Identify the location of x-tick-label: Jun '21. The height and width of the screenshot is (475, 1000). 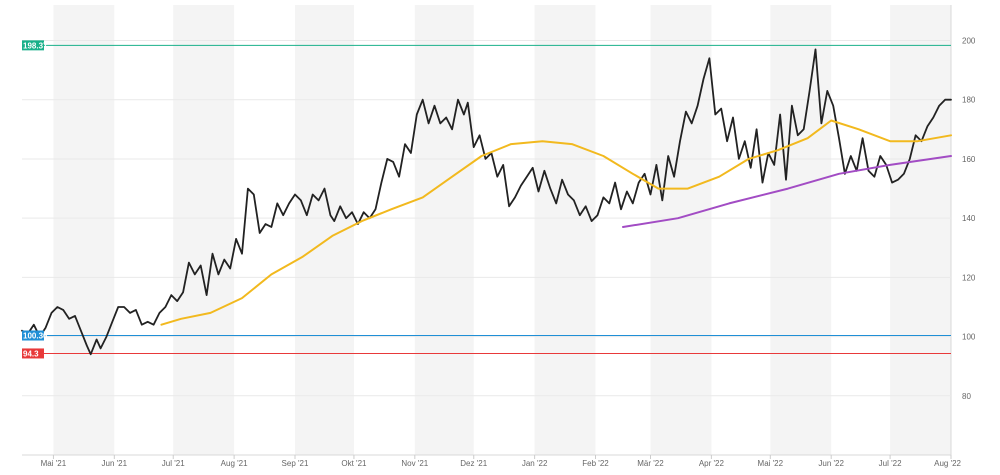
(115, 463).